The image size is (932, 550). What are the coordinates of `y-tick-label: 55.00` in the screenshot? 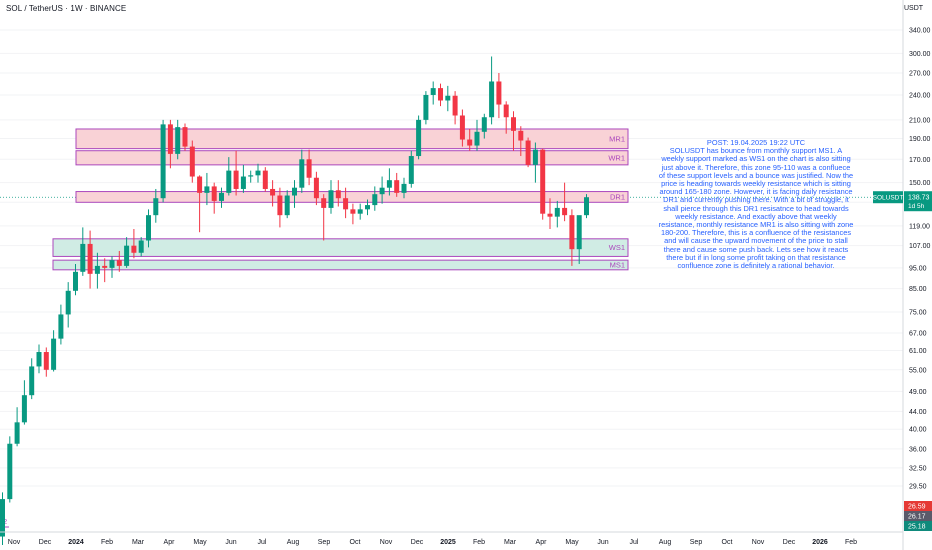 It's located at (918, 370).